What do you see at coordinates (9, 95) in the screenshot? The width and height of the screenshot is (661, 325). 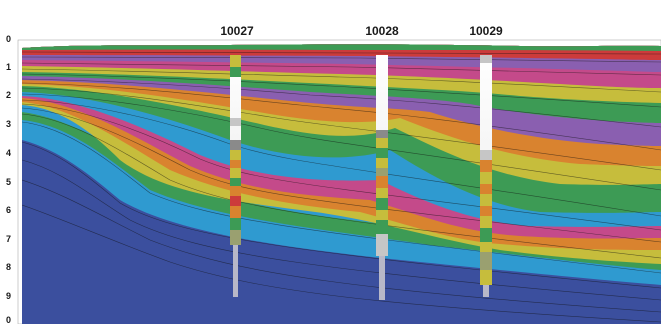 I see `depth-tick-2: 2` at bounding box center [9, 95].